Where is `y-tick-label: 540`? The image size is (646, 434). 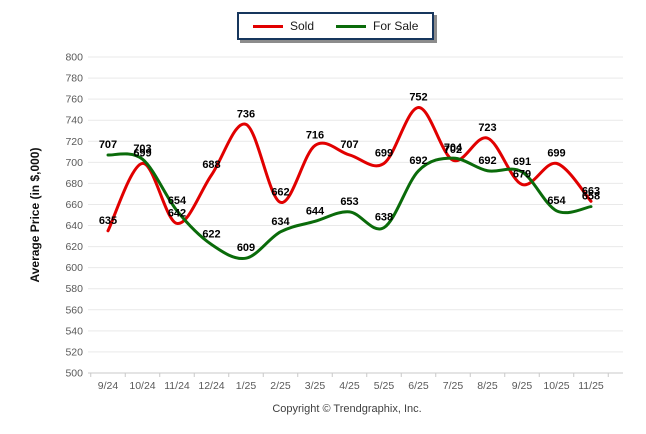
y-tick-label: 540 is located at coordinates (74, 331).